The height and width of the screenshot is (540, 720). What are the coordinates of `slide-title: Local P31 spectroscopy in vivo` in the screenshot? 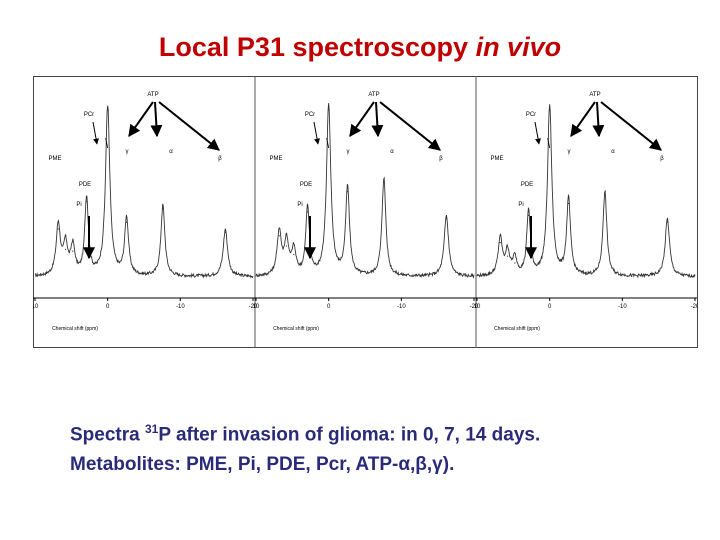 It's located at (360, 47).